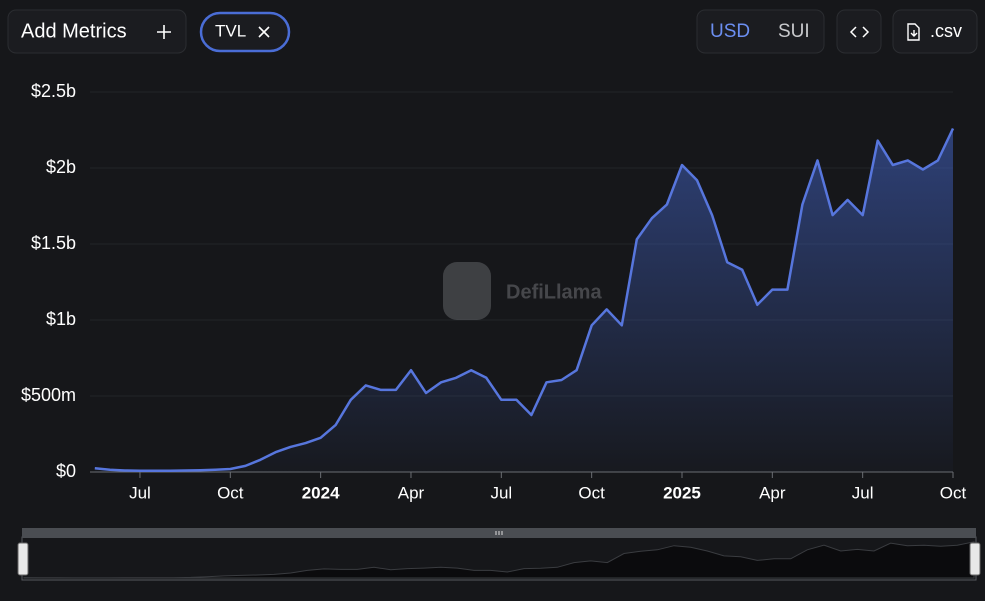  I want to click on brush-handle-right, so click(975, 559).